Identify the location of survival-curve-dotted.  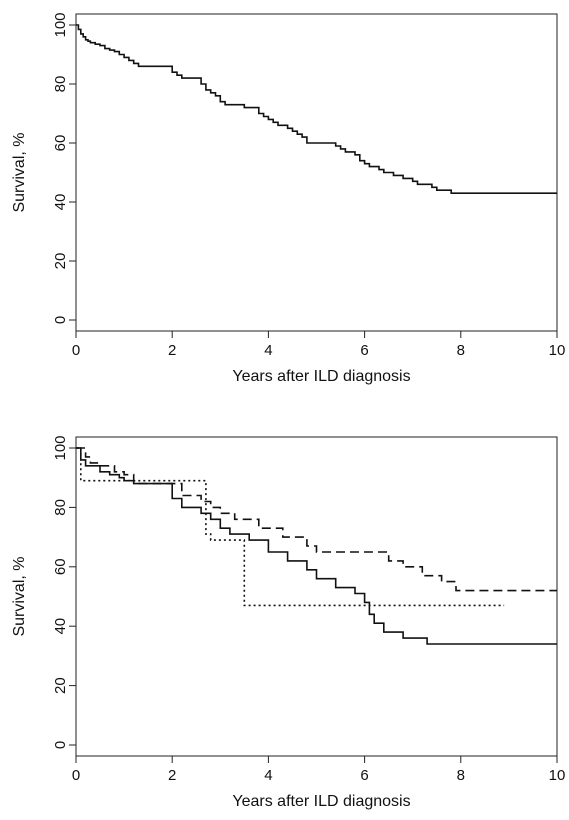
(290, 527).